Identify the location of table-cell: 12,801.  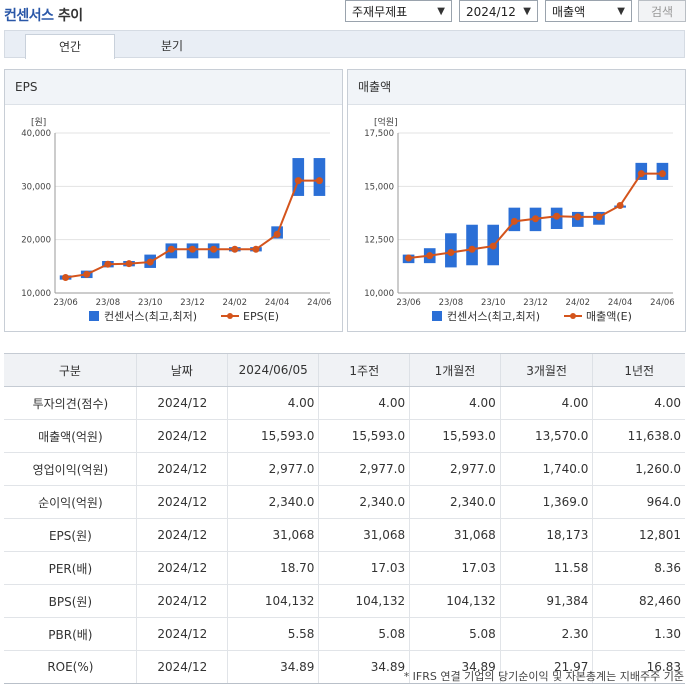
(638, 535).